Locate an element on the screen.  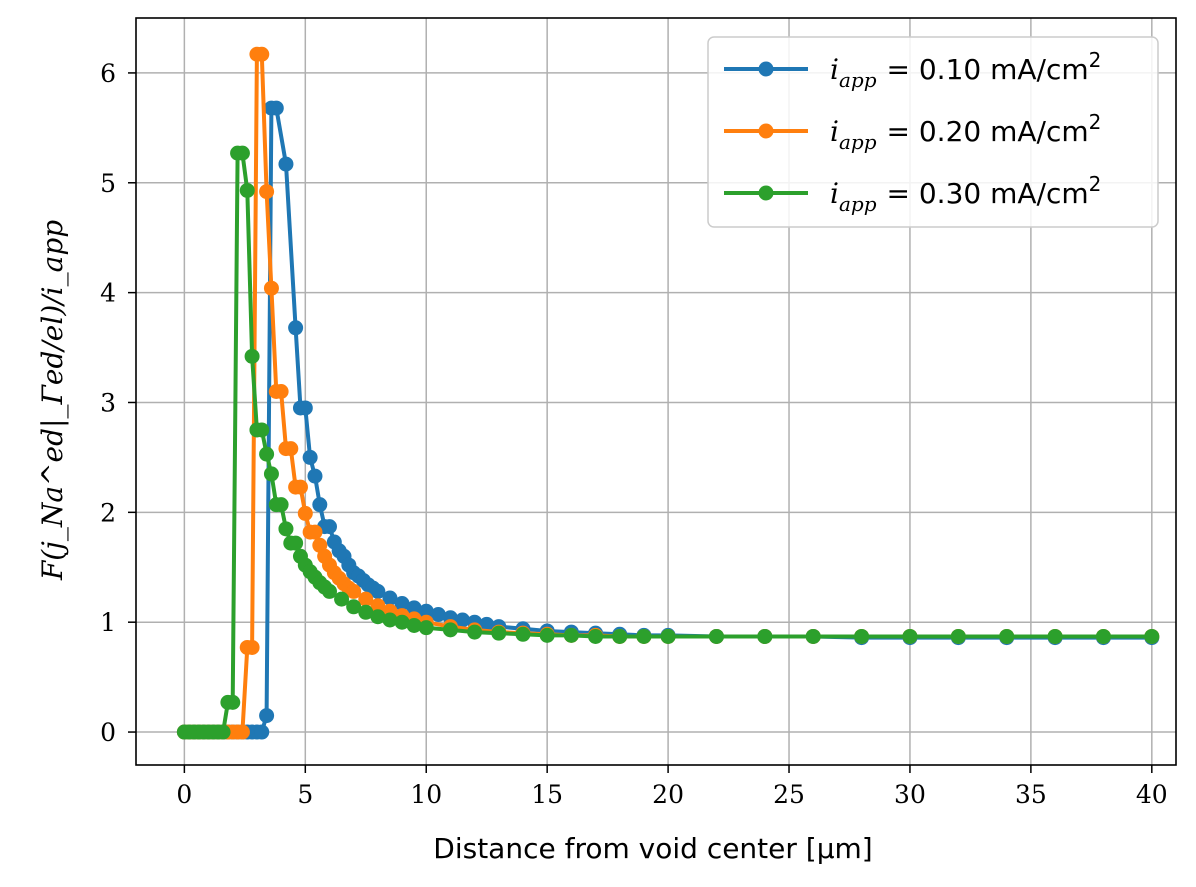
legend-label: iapp = 0.30 mA/cm2 is located at coordinates (965, 194).